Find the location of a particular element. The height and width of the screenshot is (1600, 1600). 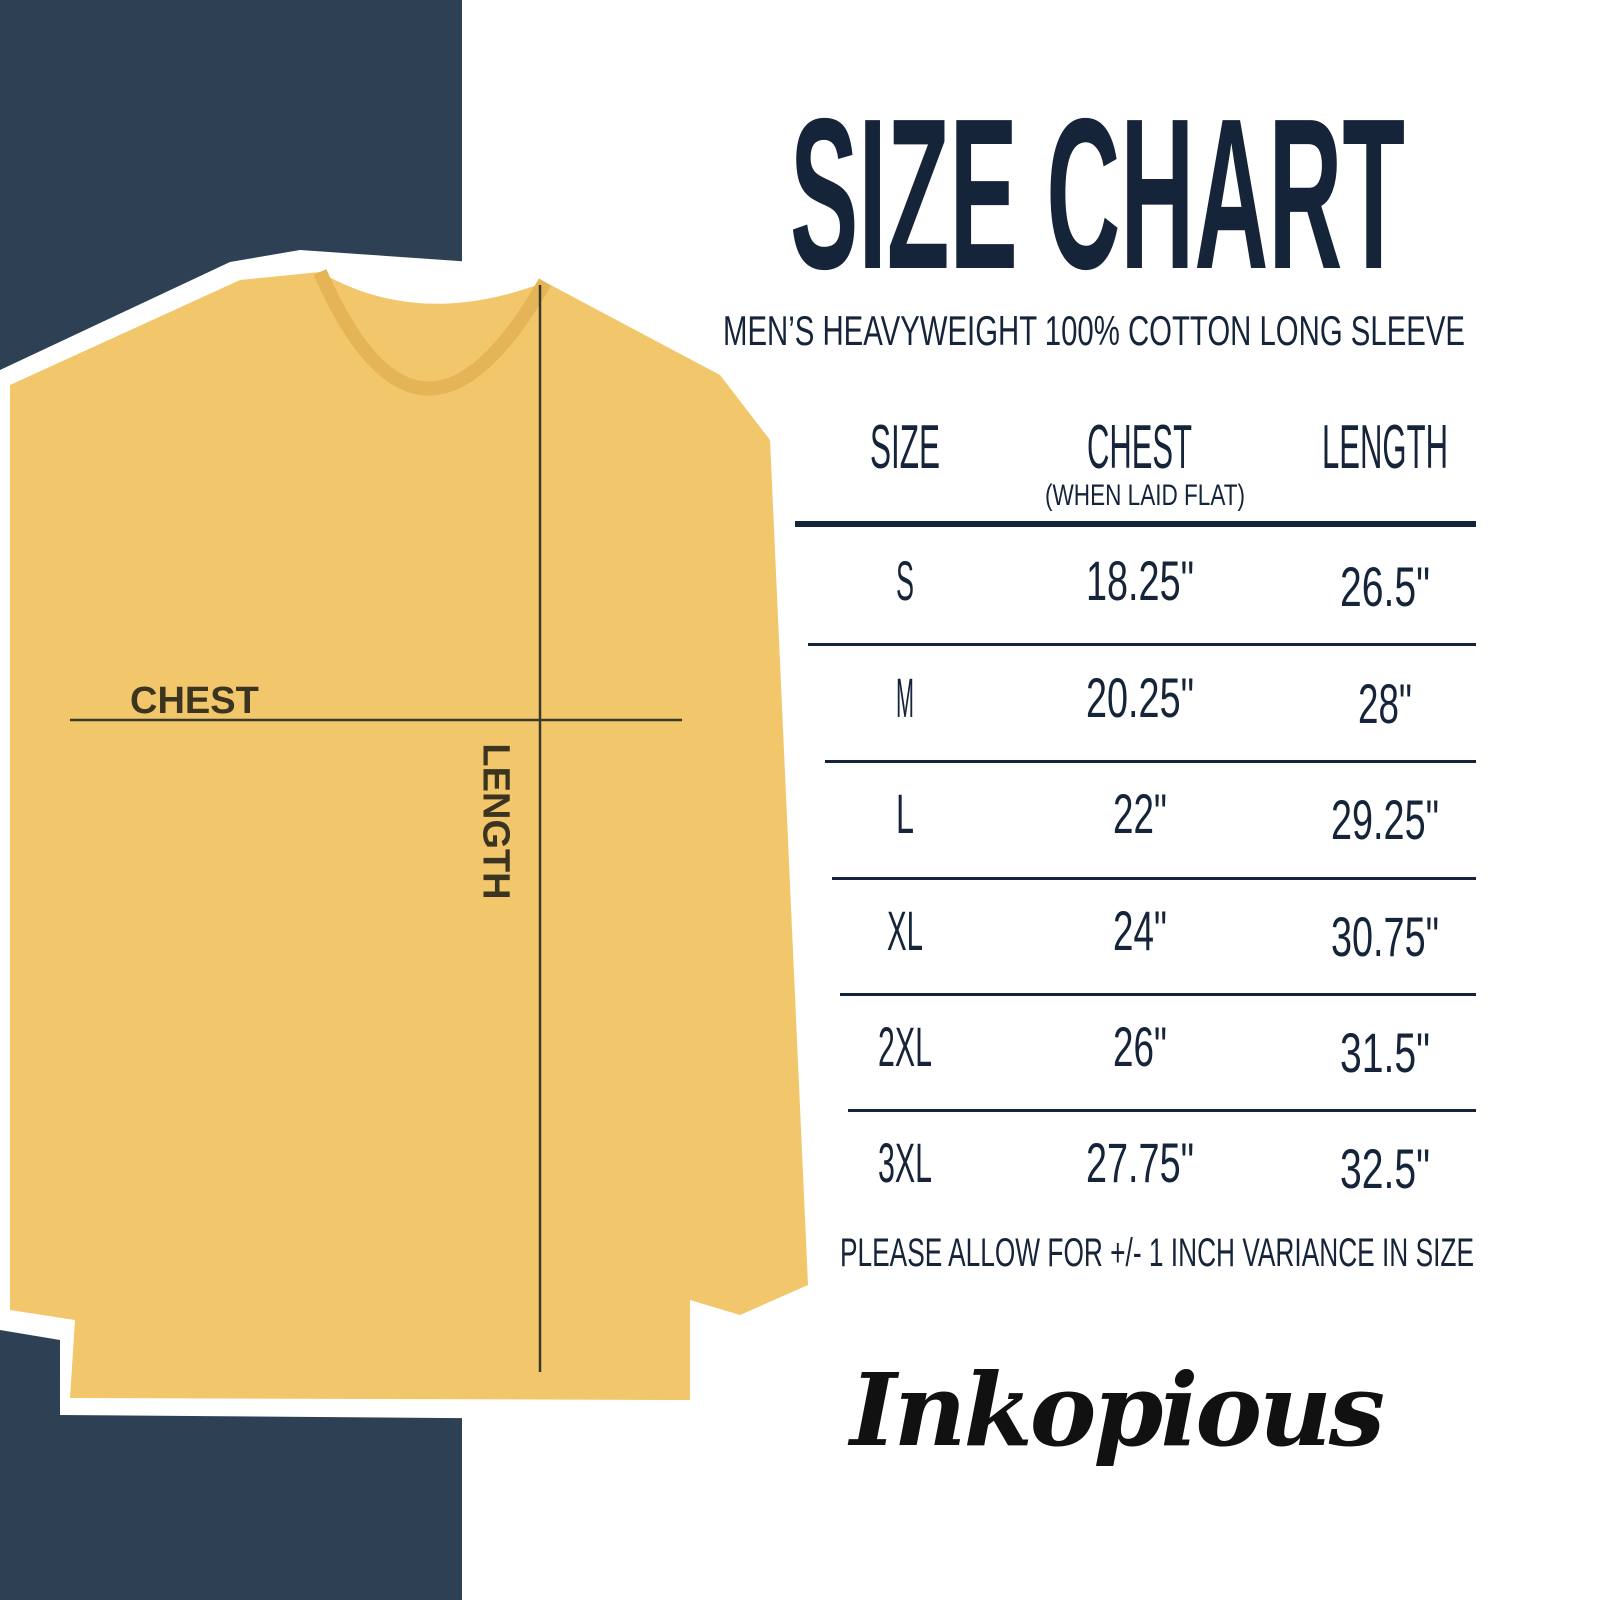

table-row: XL 24" 30.75" is located at coordinates (1163, 933).